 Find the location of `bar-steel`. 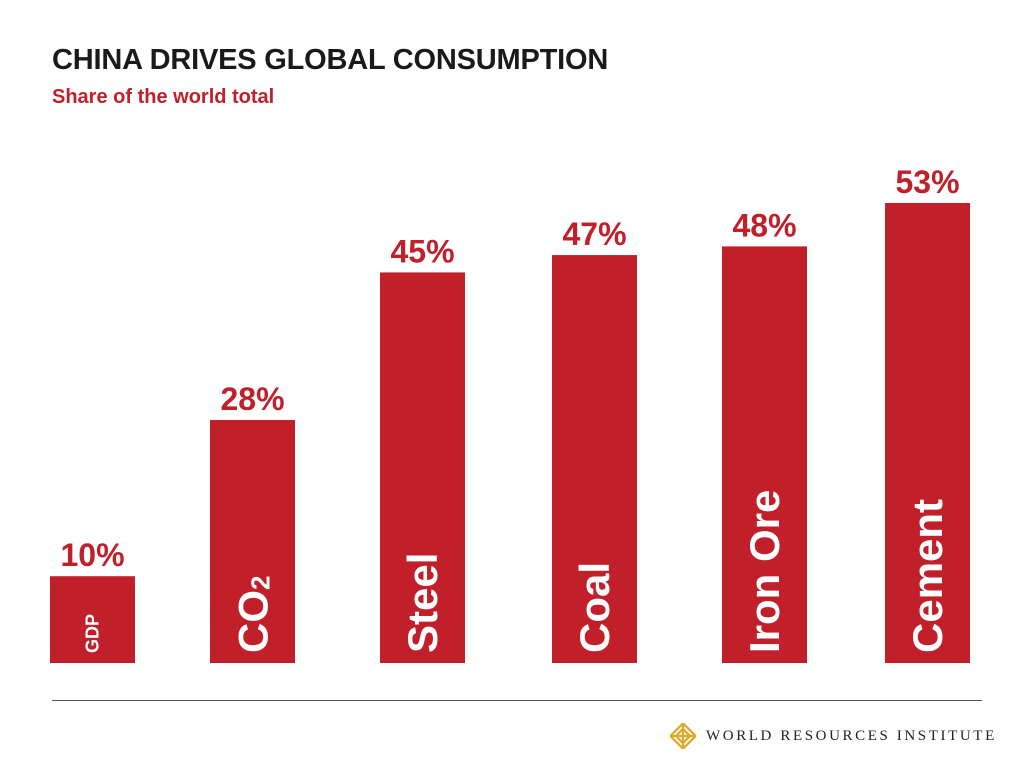

bar-steel is located at coordinates (422, 467).